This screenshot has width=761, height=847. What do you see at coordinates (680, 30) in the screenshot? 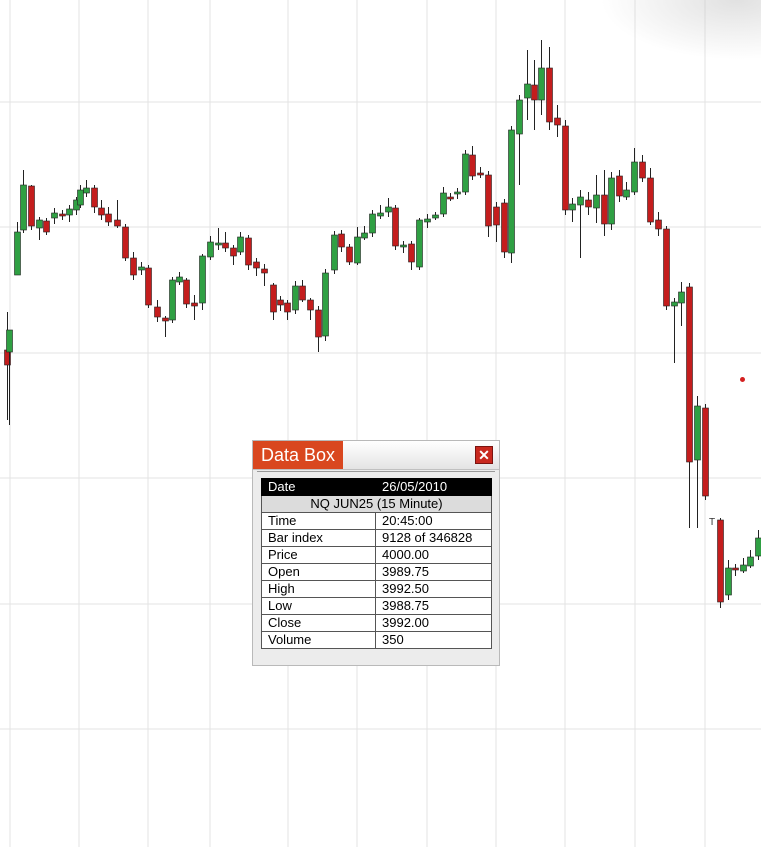
I see `corner-shade` at bounding box center [680, 30].